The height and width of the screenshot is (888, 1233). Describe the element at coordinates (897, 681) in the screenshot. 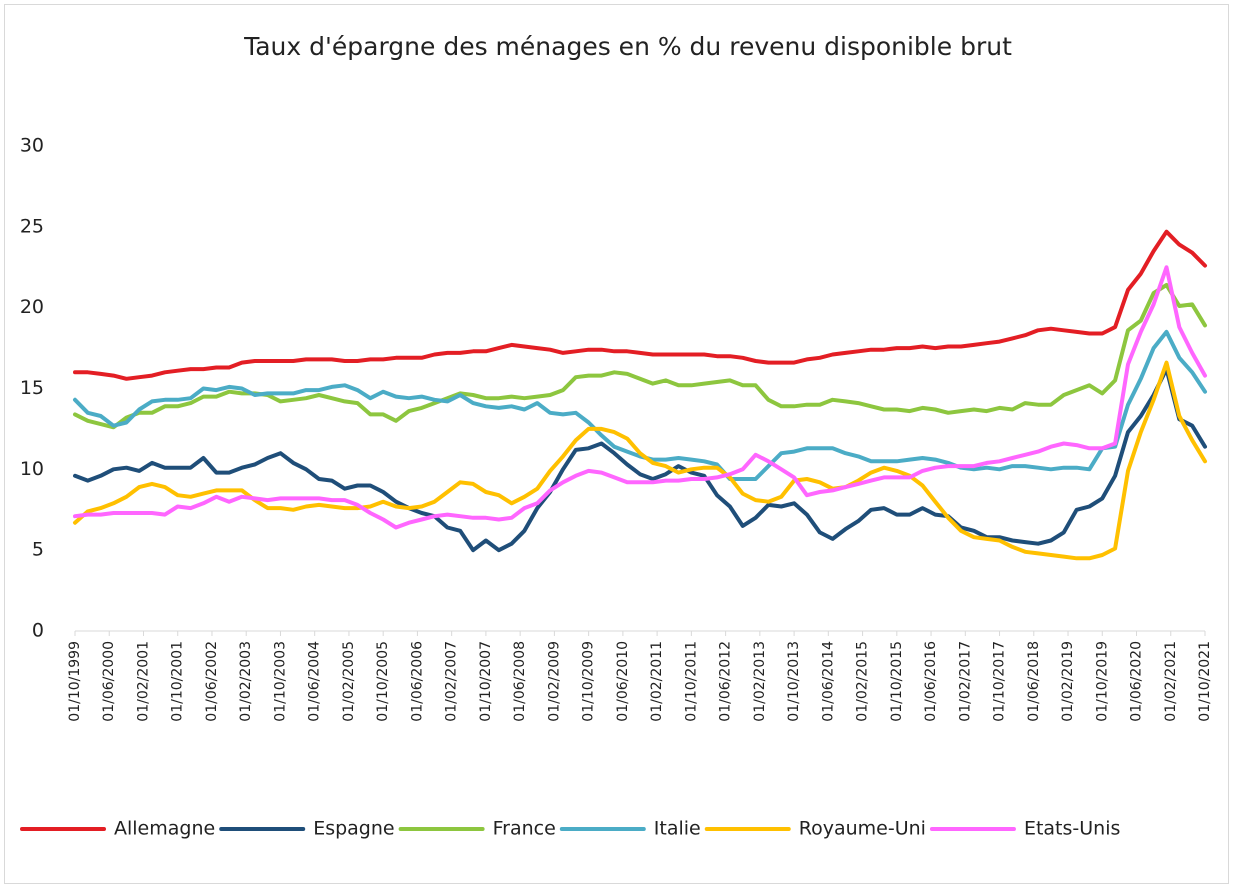

I see `x-tick-label: 01/10/2015` at that location.